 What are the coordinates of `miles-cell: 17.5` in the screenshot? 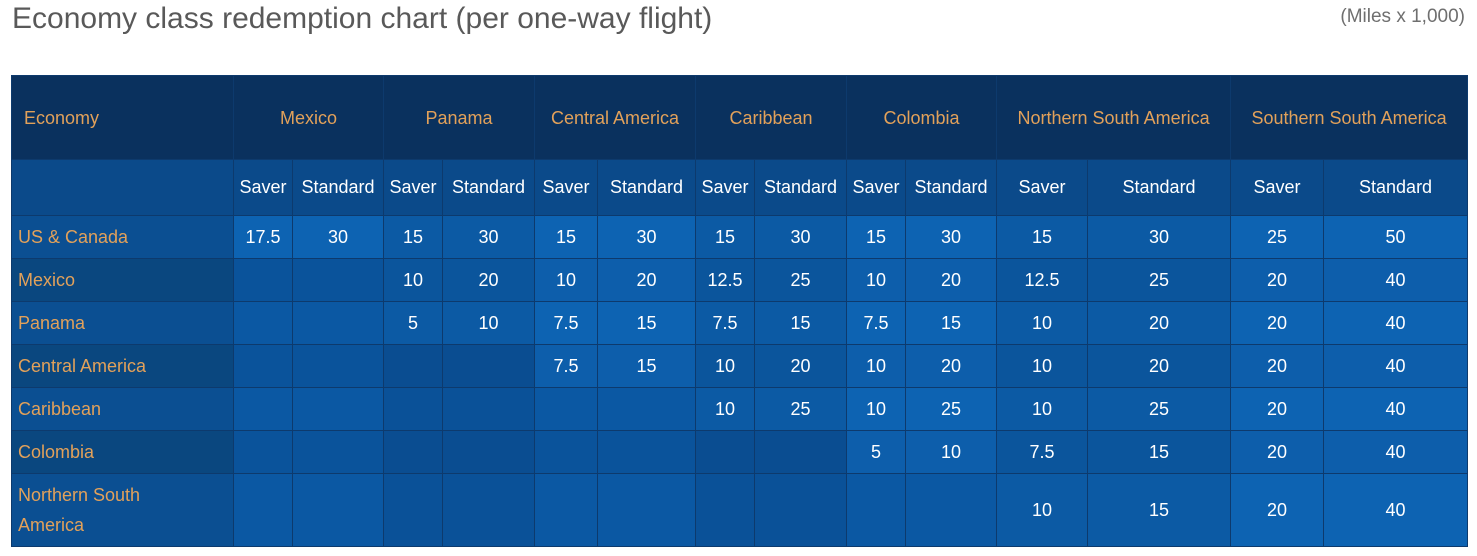 It's located at (263, 237).